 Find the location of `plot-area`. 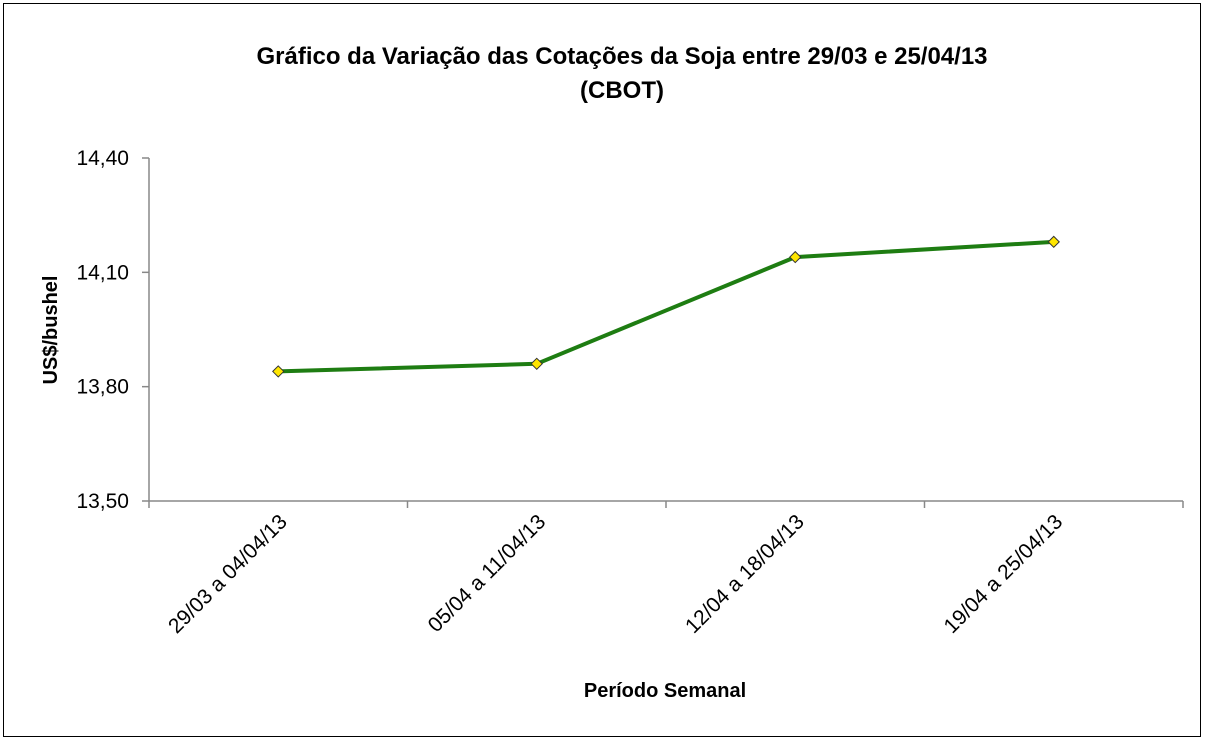

plot-area is located at coordinates (666, 306).